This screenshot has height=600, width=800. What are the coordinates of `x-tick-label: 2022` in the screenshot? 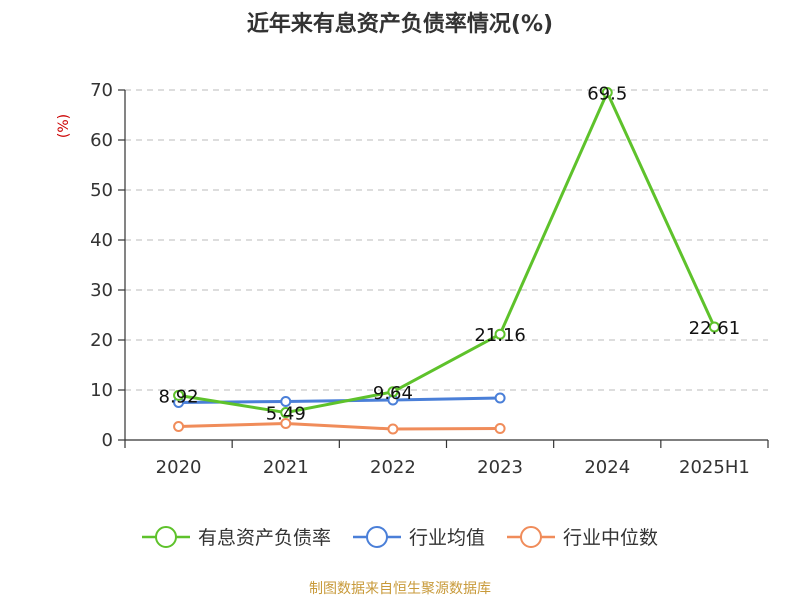 It's located at (393, 467).